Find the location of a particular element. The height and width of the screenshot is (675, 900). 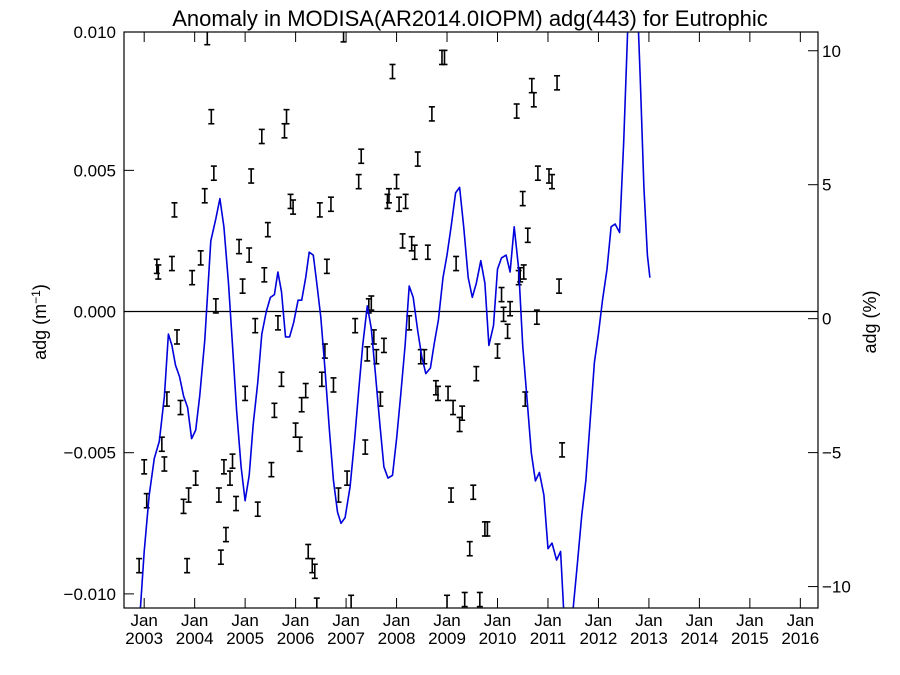

y-axis-right: −10 −5 0 5 10 is located at coordinates (829, 319).